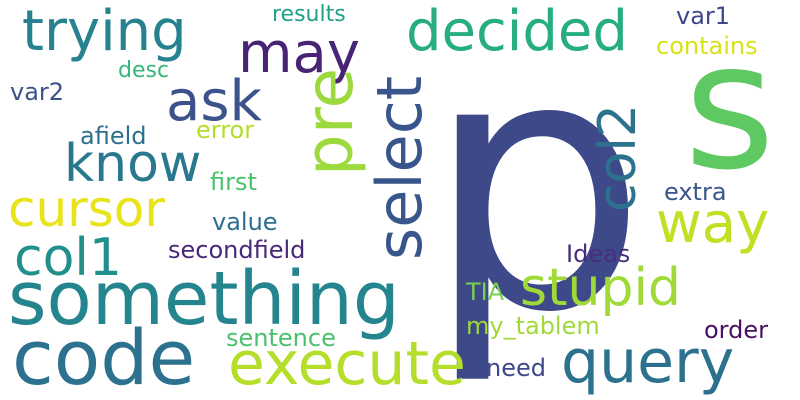  I want to click on word-my_tablem: my_tablem, so click(533, 326).